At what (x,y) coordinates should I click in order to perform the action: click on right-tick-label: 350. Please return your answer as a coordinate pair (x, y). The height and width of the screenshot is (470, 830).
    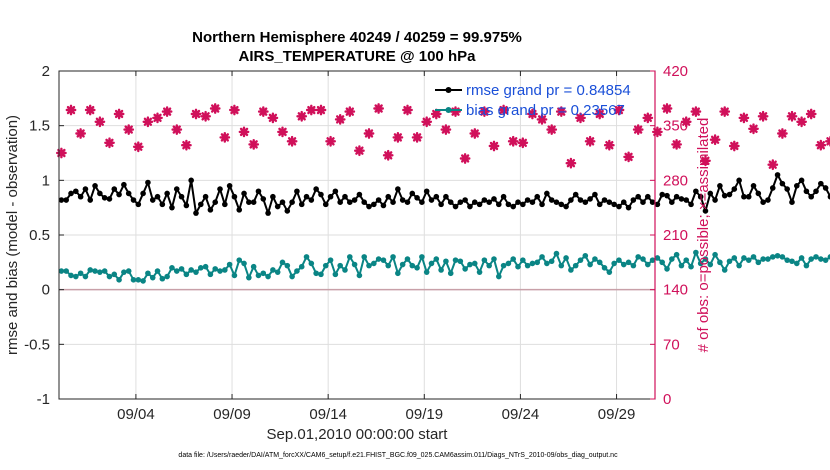
    Looking at the image, I should click on (675, 126).